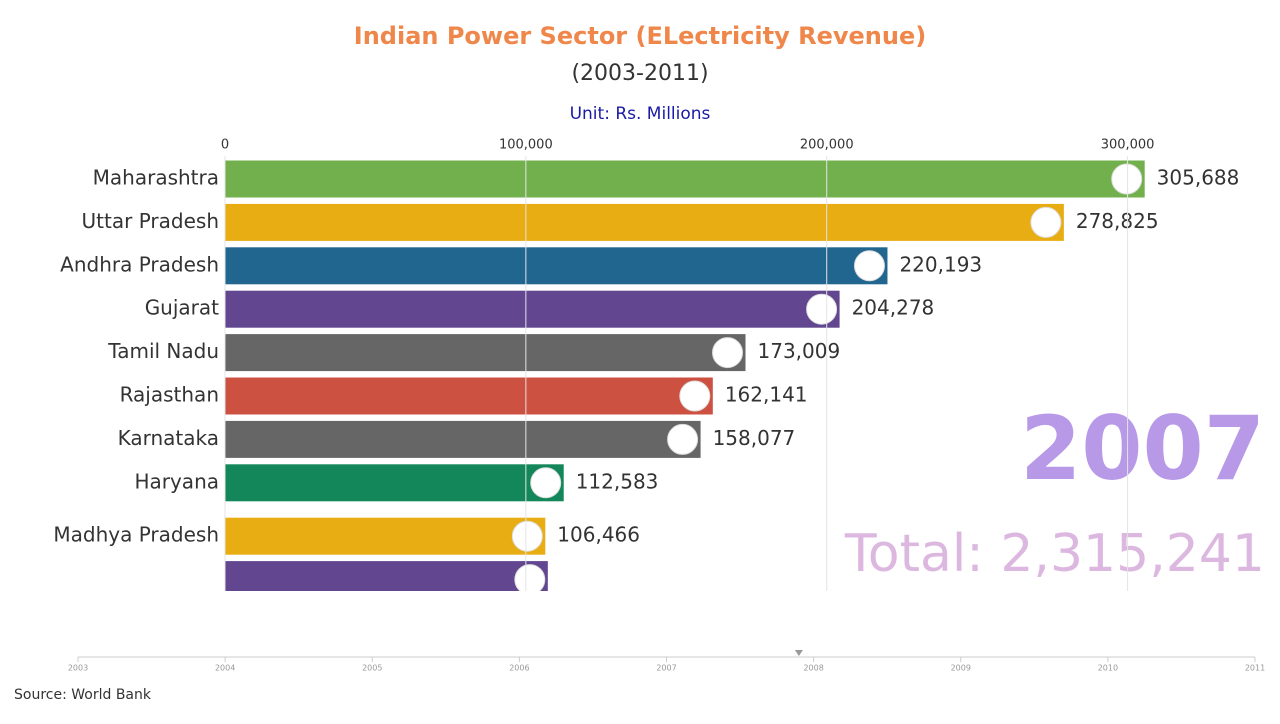 Image resolution: width=1280 pixels, height=724 pixels. I want to click on timeline-tick-label: 2004, so click(225, 668).